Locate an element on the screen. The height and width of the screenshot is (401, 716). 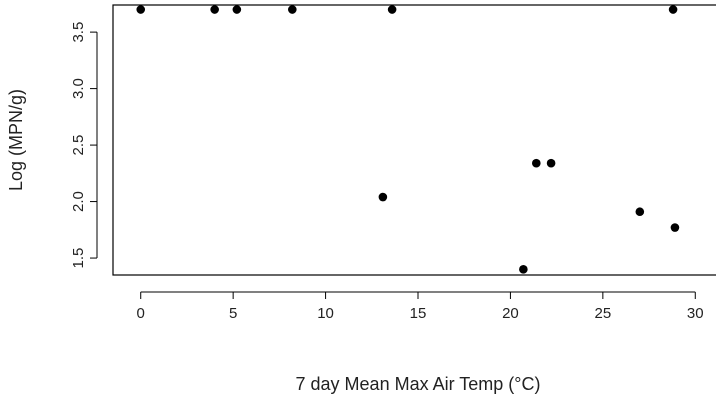
x-tick-label: 5 is located at coordinates (233, 313).